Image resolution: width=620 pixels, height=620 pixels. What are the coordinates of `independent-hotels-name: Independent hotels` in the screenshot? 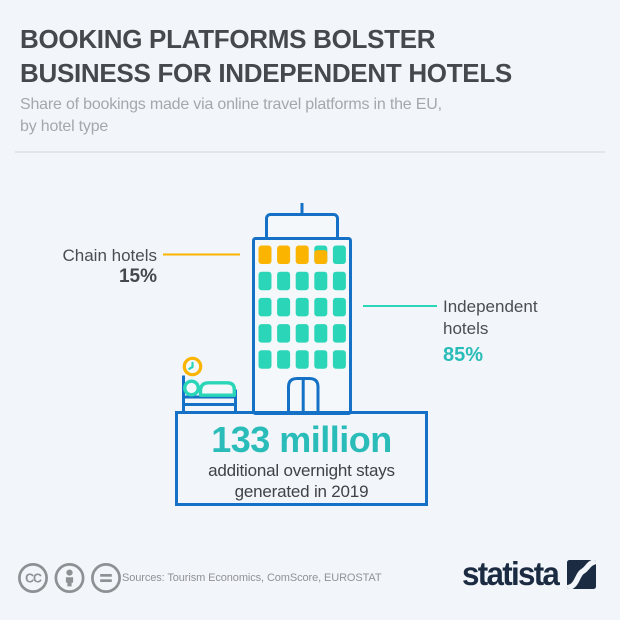 It's located at (490, 317).